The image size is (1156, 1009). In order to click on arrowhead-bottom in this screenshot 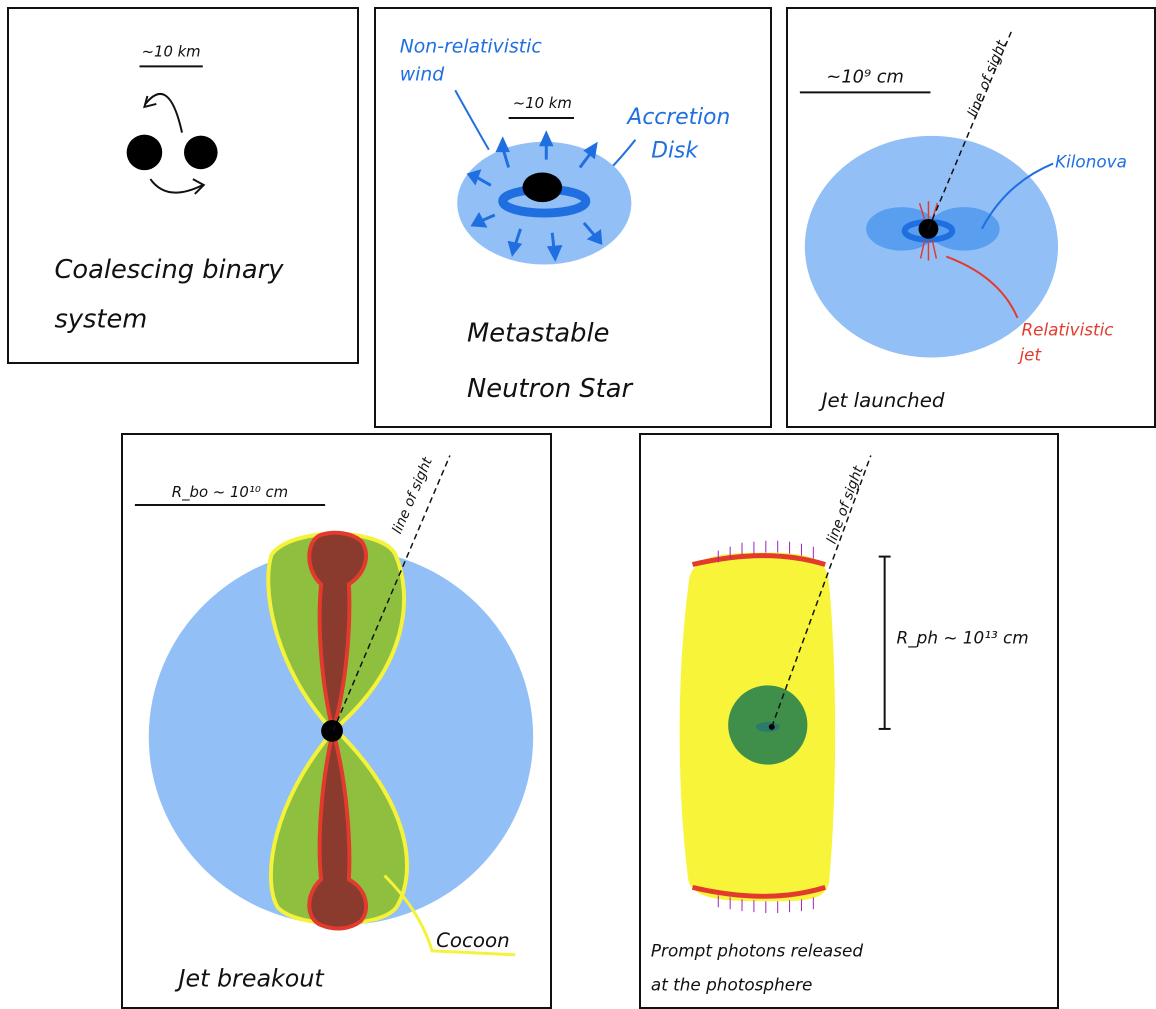, I will do `click(199, 186)`.